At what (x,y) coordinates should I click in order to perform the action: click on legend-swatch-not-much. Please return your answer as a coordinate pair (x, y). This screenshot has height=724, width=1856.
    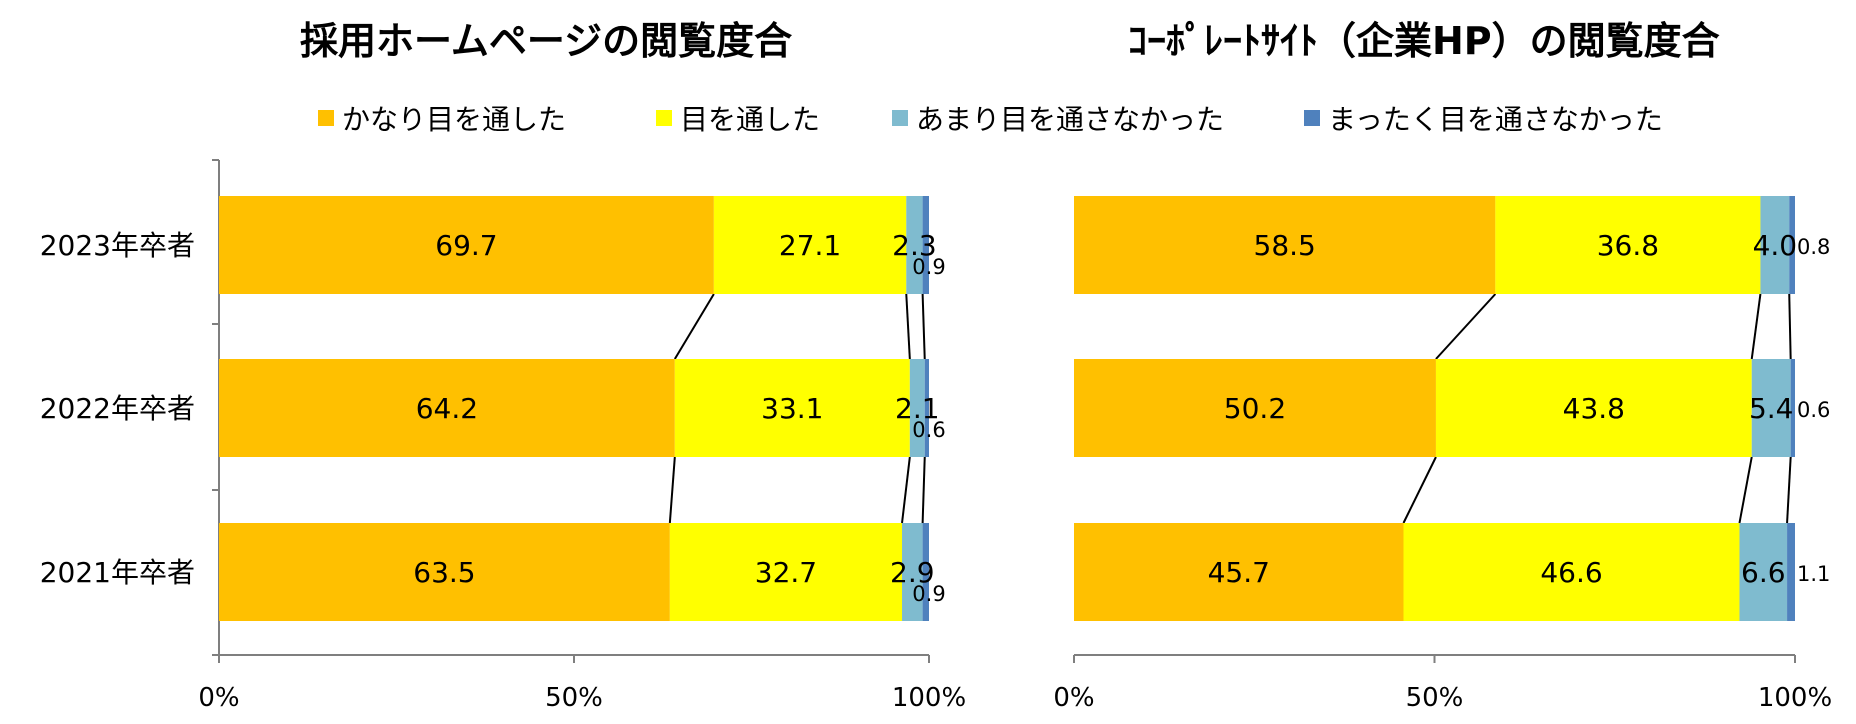
    Looking at the image, I should click on (900, 118).